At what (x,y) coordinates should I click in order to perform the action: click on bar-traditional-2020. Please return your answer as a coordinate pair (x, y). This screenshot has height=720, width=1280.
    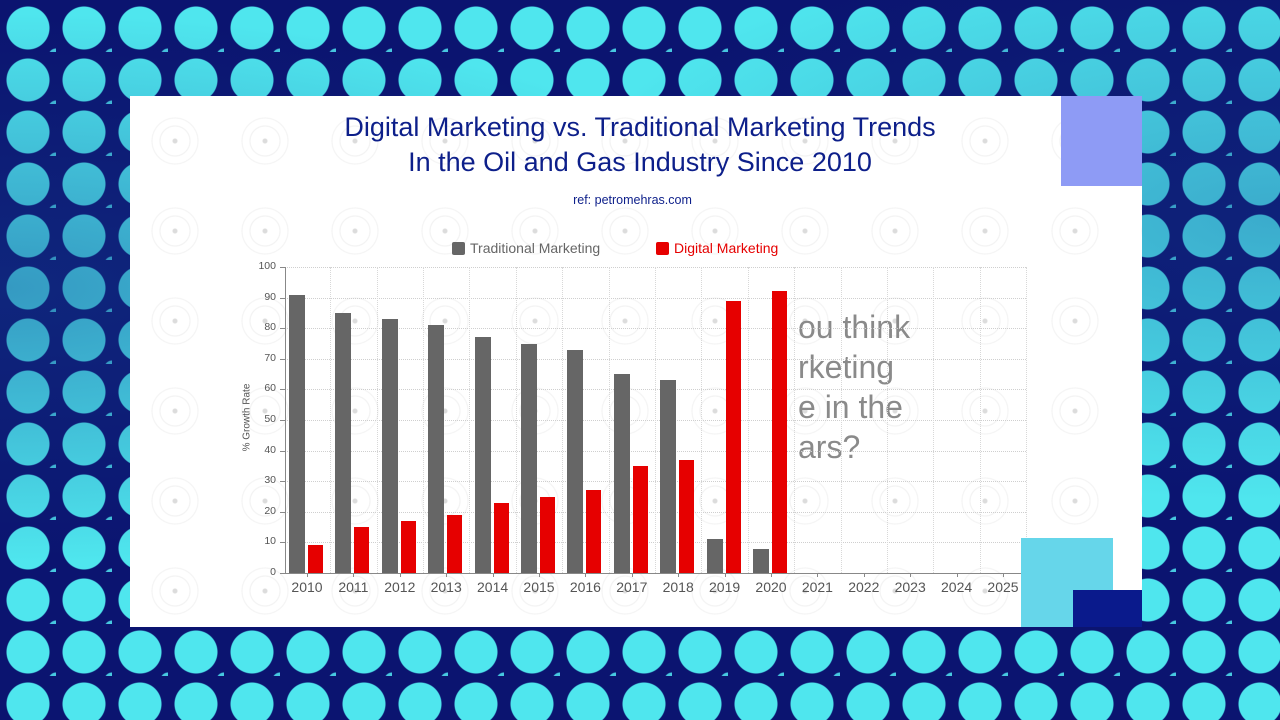
    Looking at the image, I should click on (761, 560).